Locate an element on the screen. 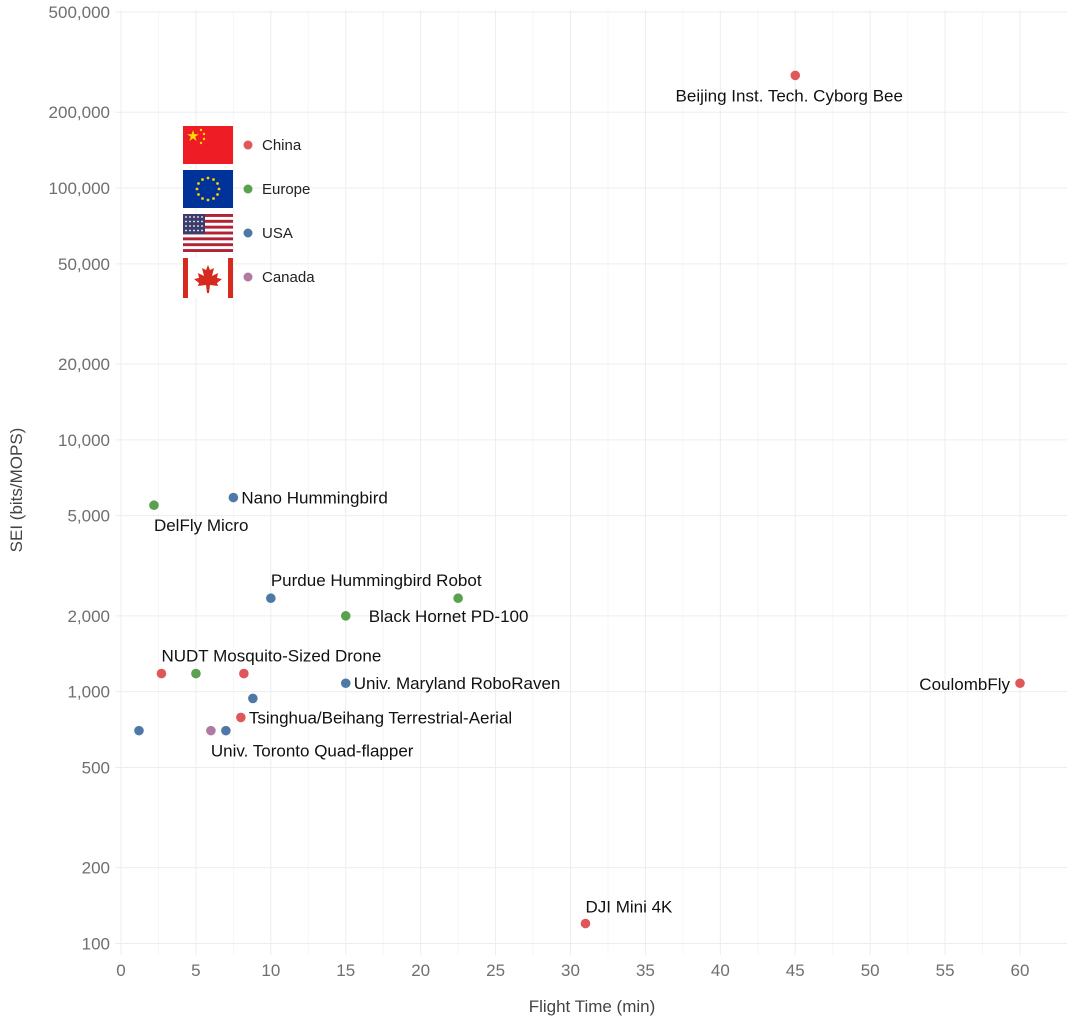  china-flag is located at coordinates (208, 145).